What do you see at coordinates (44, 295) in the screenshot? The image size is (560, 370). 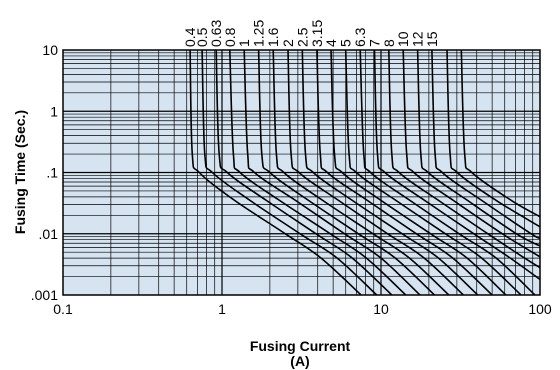 I see `y-tick-label: .001` at bounding box center [44, 295].